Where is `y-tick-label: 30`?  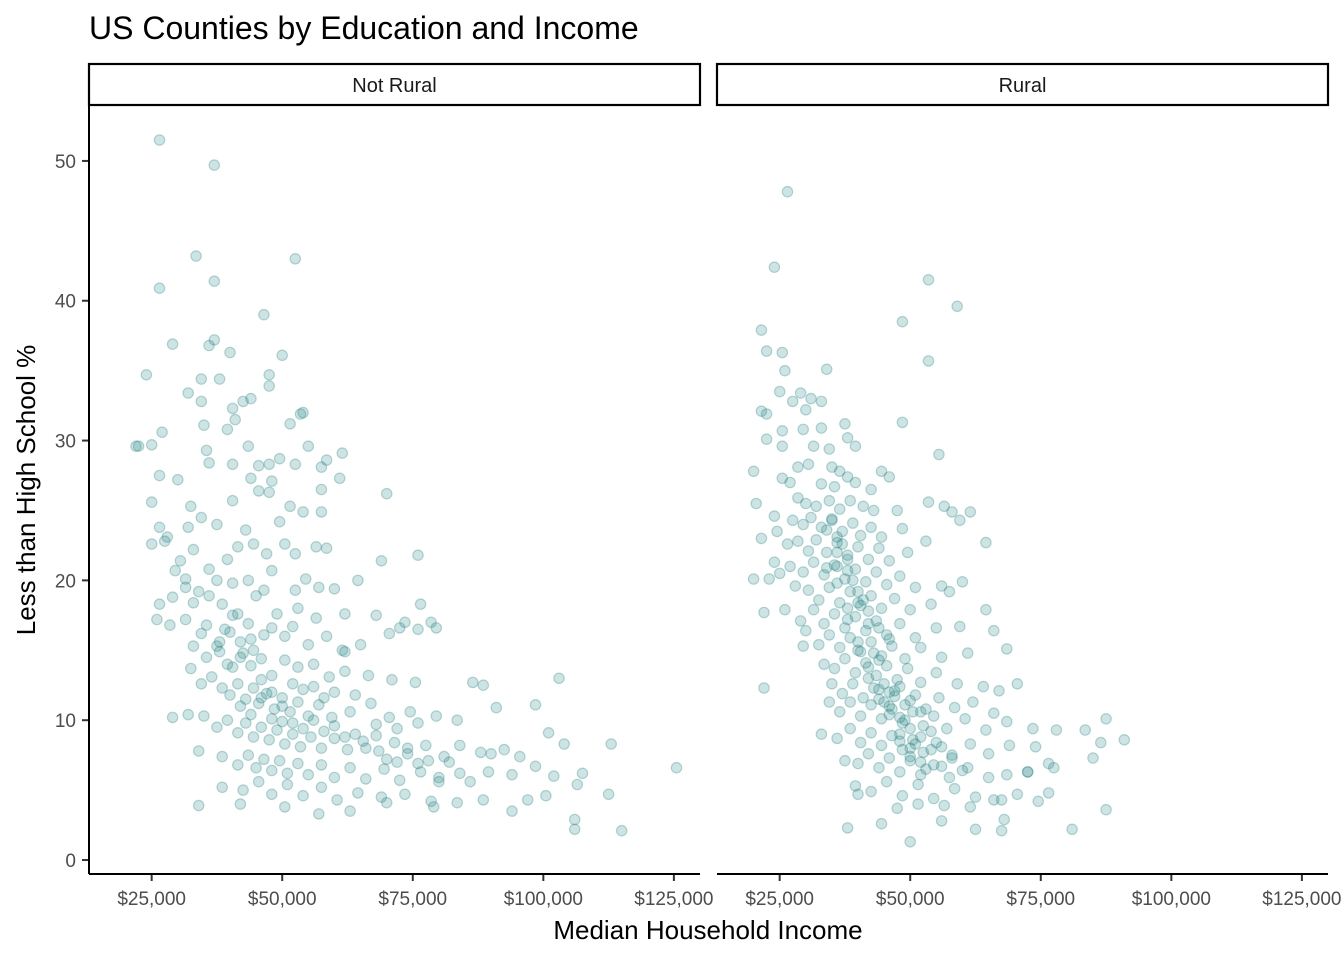 y-tick-label: 30 is located at coordinates (65, 442).